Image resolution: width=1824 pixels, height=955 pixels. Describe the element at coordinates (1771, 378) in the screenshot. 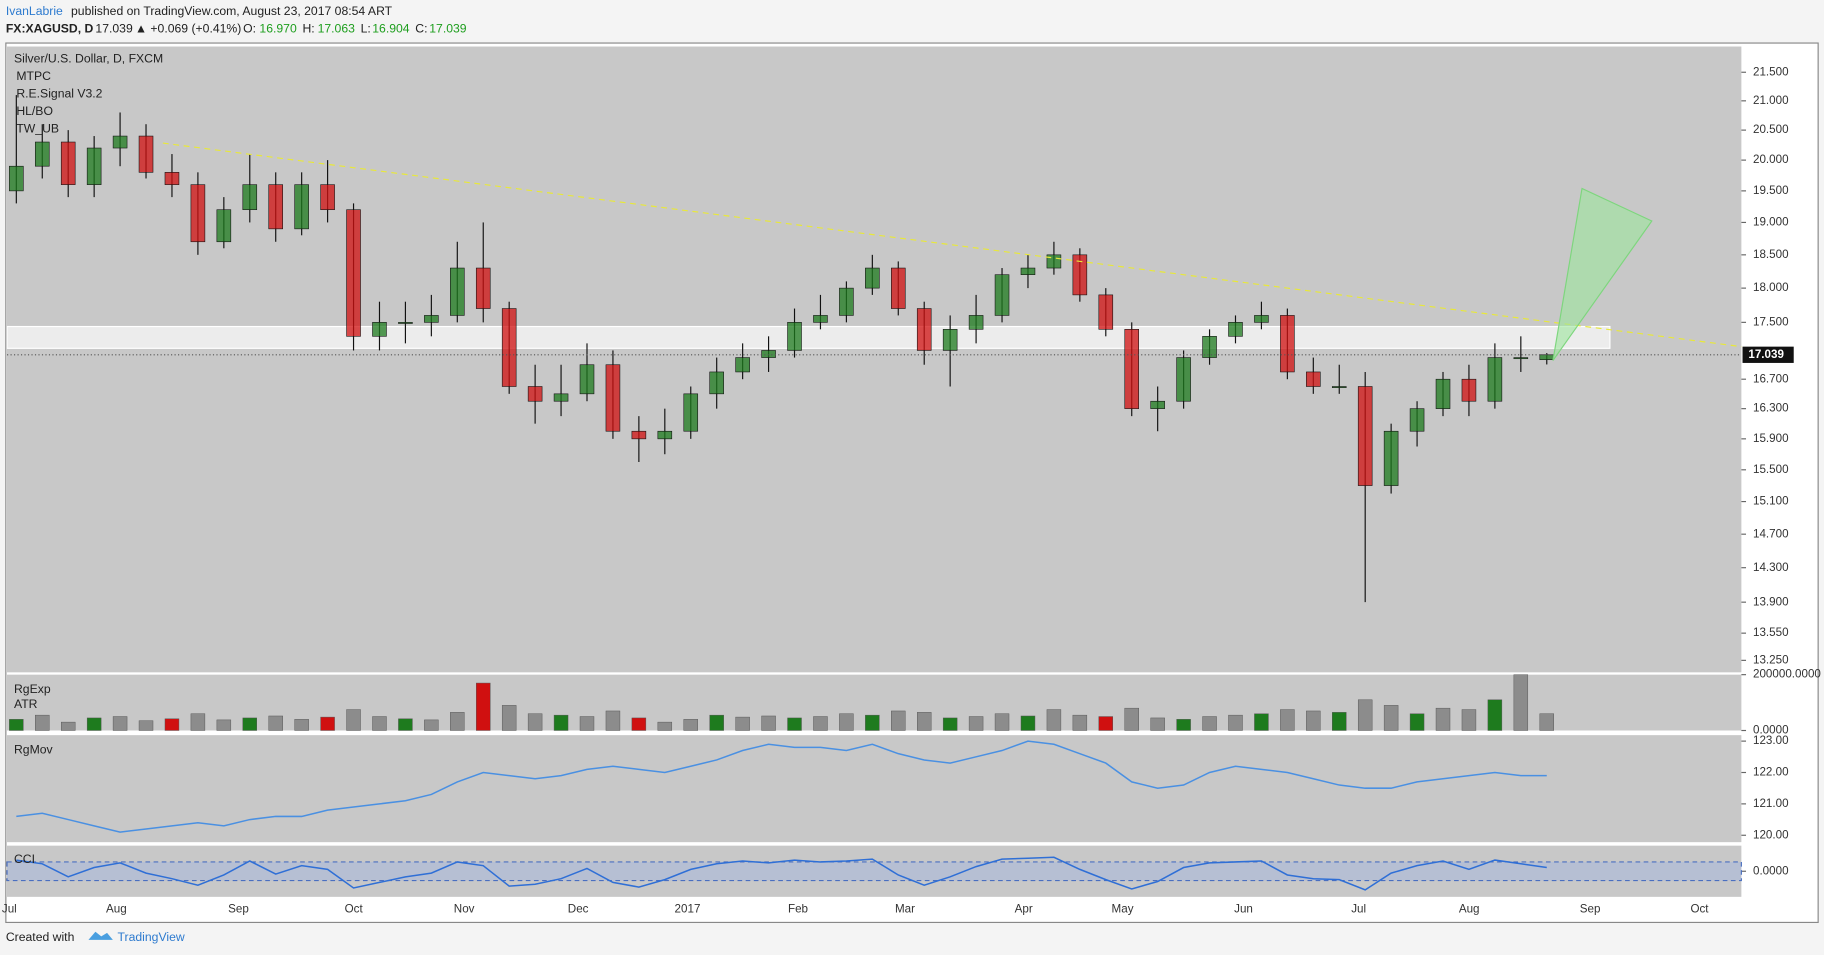

I see `y-tick-label: 16.700` at that location.